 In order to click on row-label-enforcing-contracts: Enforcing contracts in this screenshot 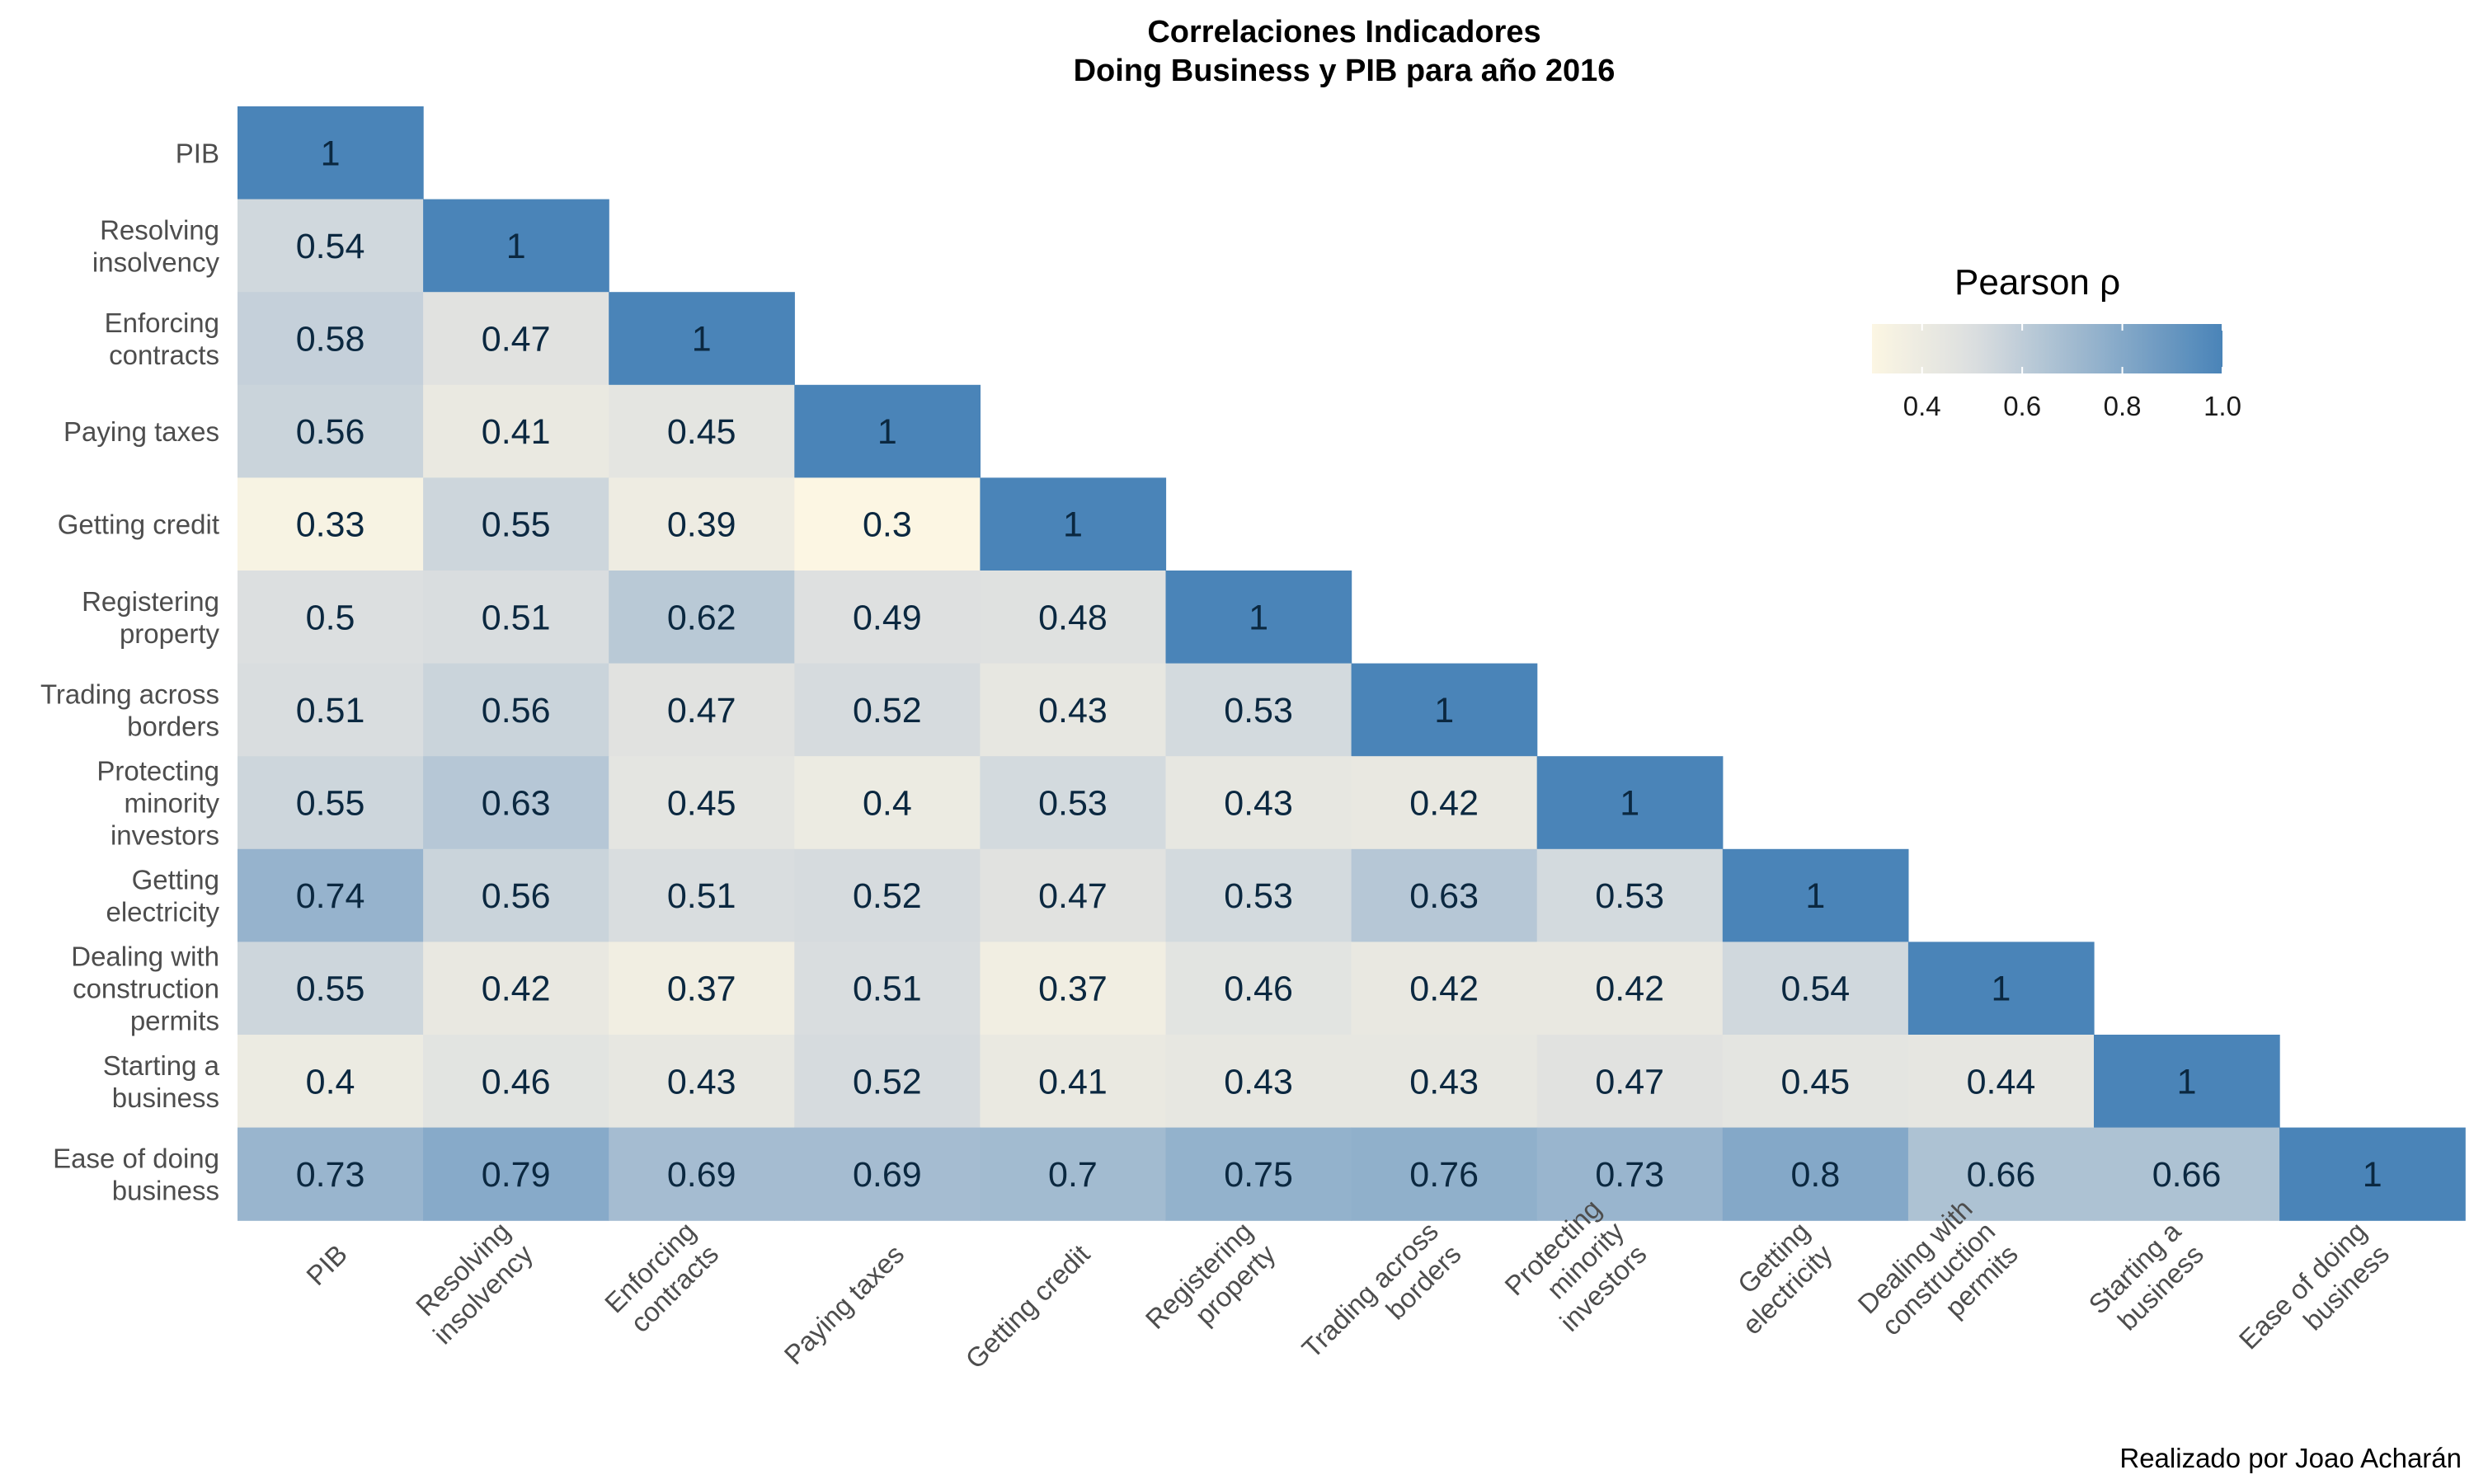, I will do `click(162, 339)`.